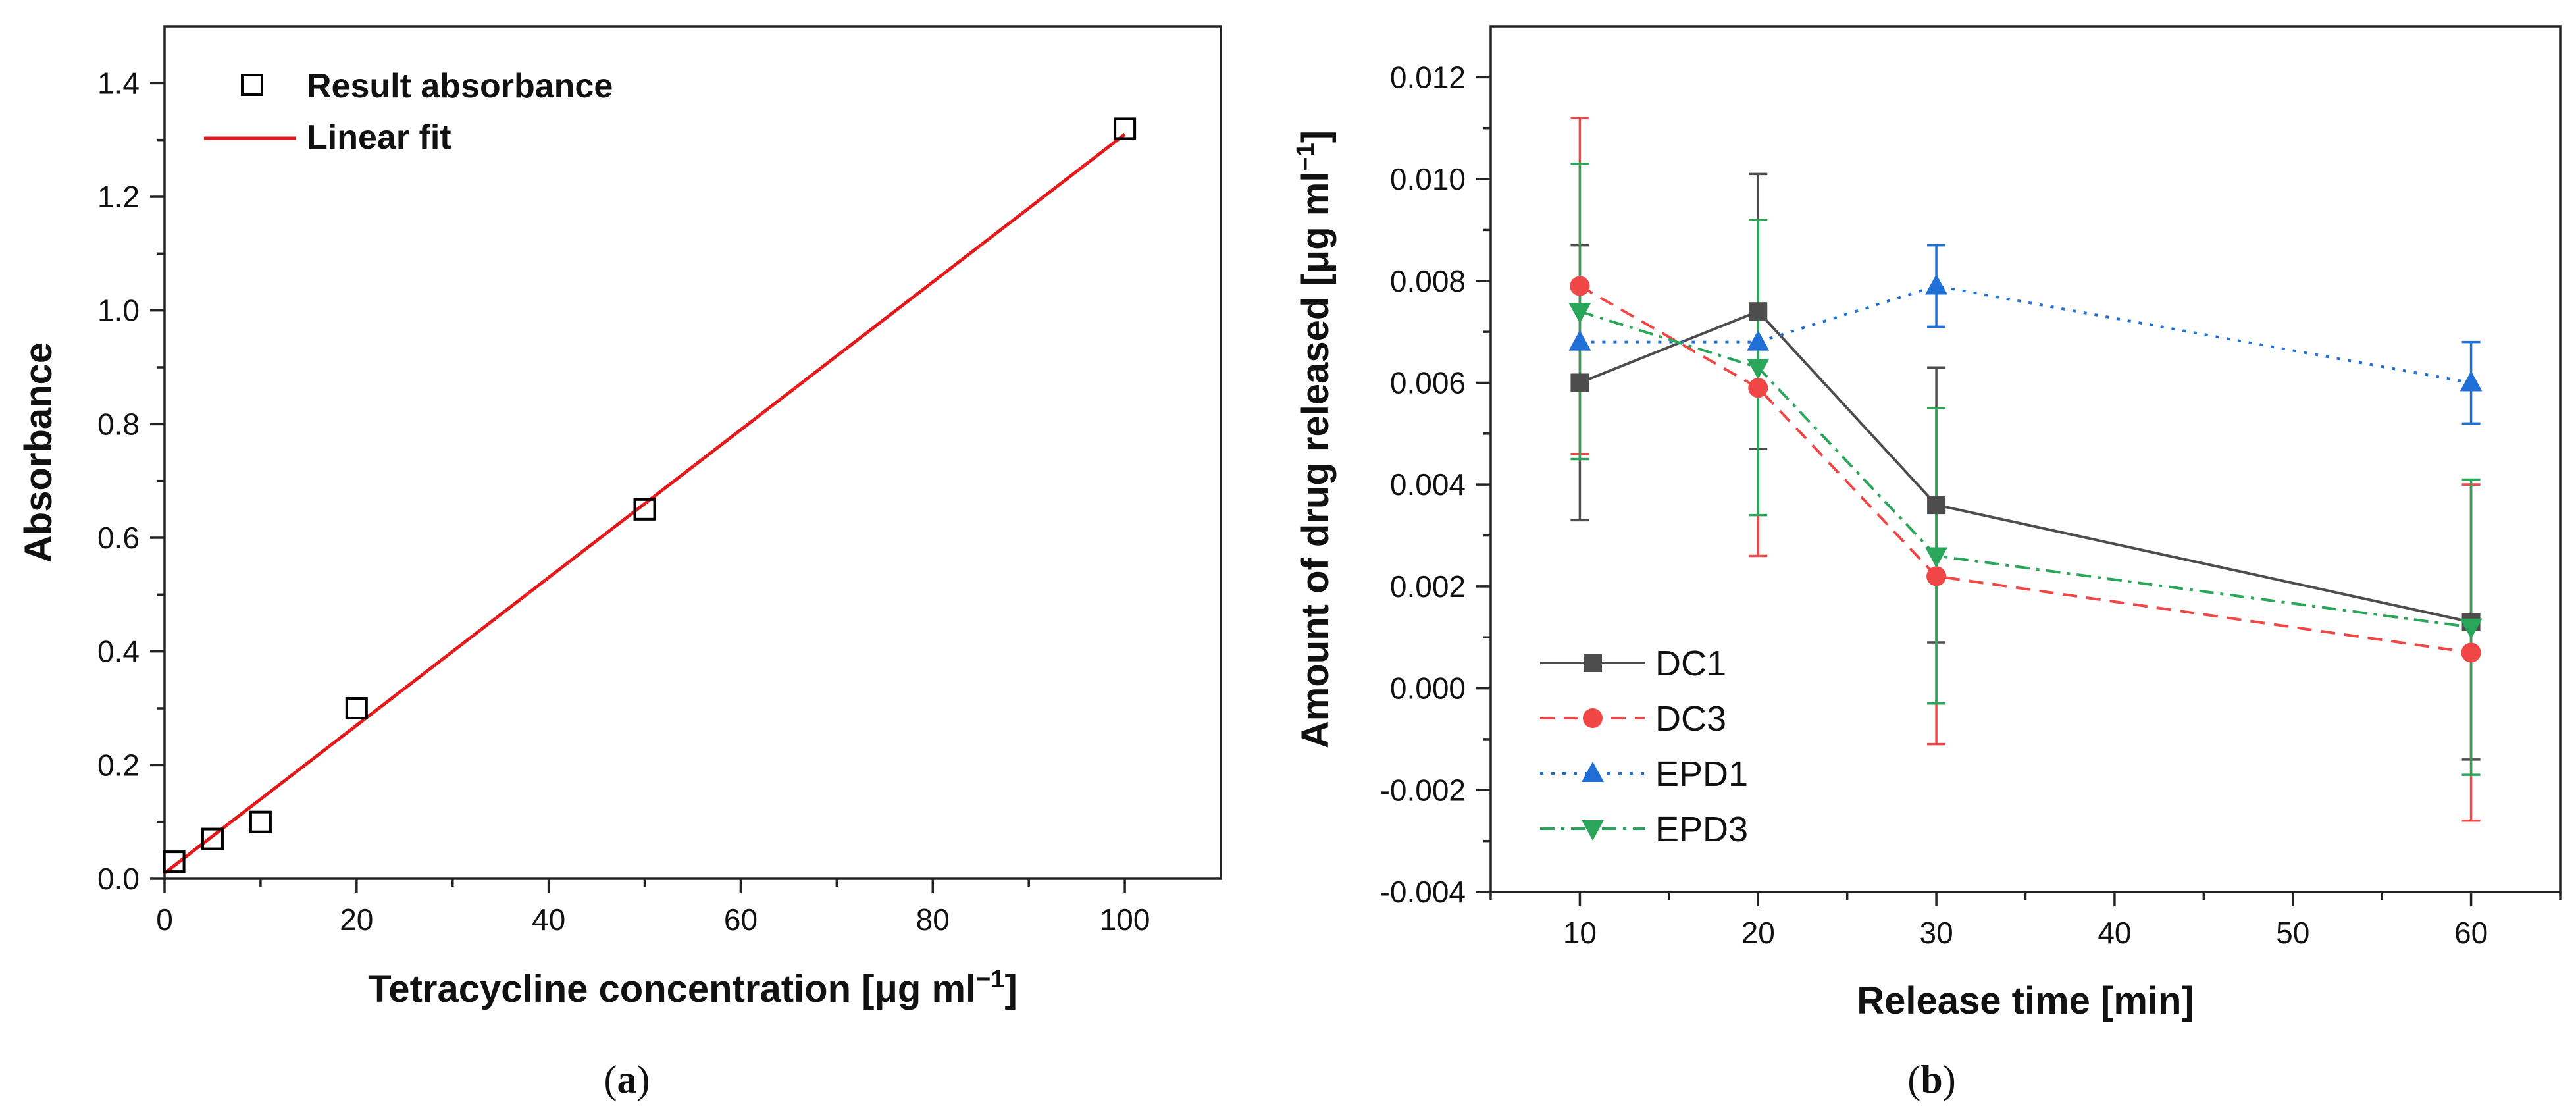 The width and height of the screenshot is (2576, 1119). Describe the element at coordinates (118, 538) in the screenshot. I see `y-tick-label-a: 0.6` at that location.